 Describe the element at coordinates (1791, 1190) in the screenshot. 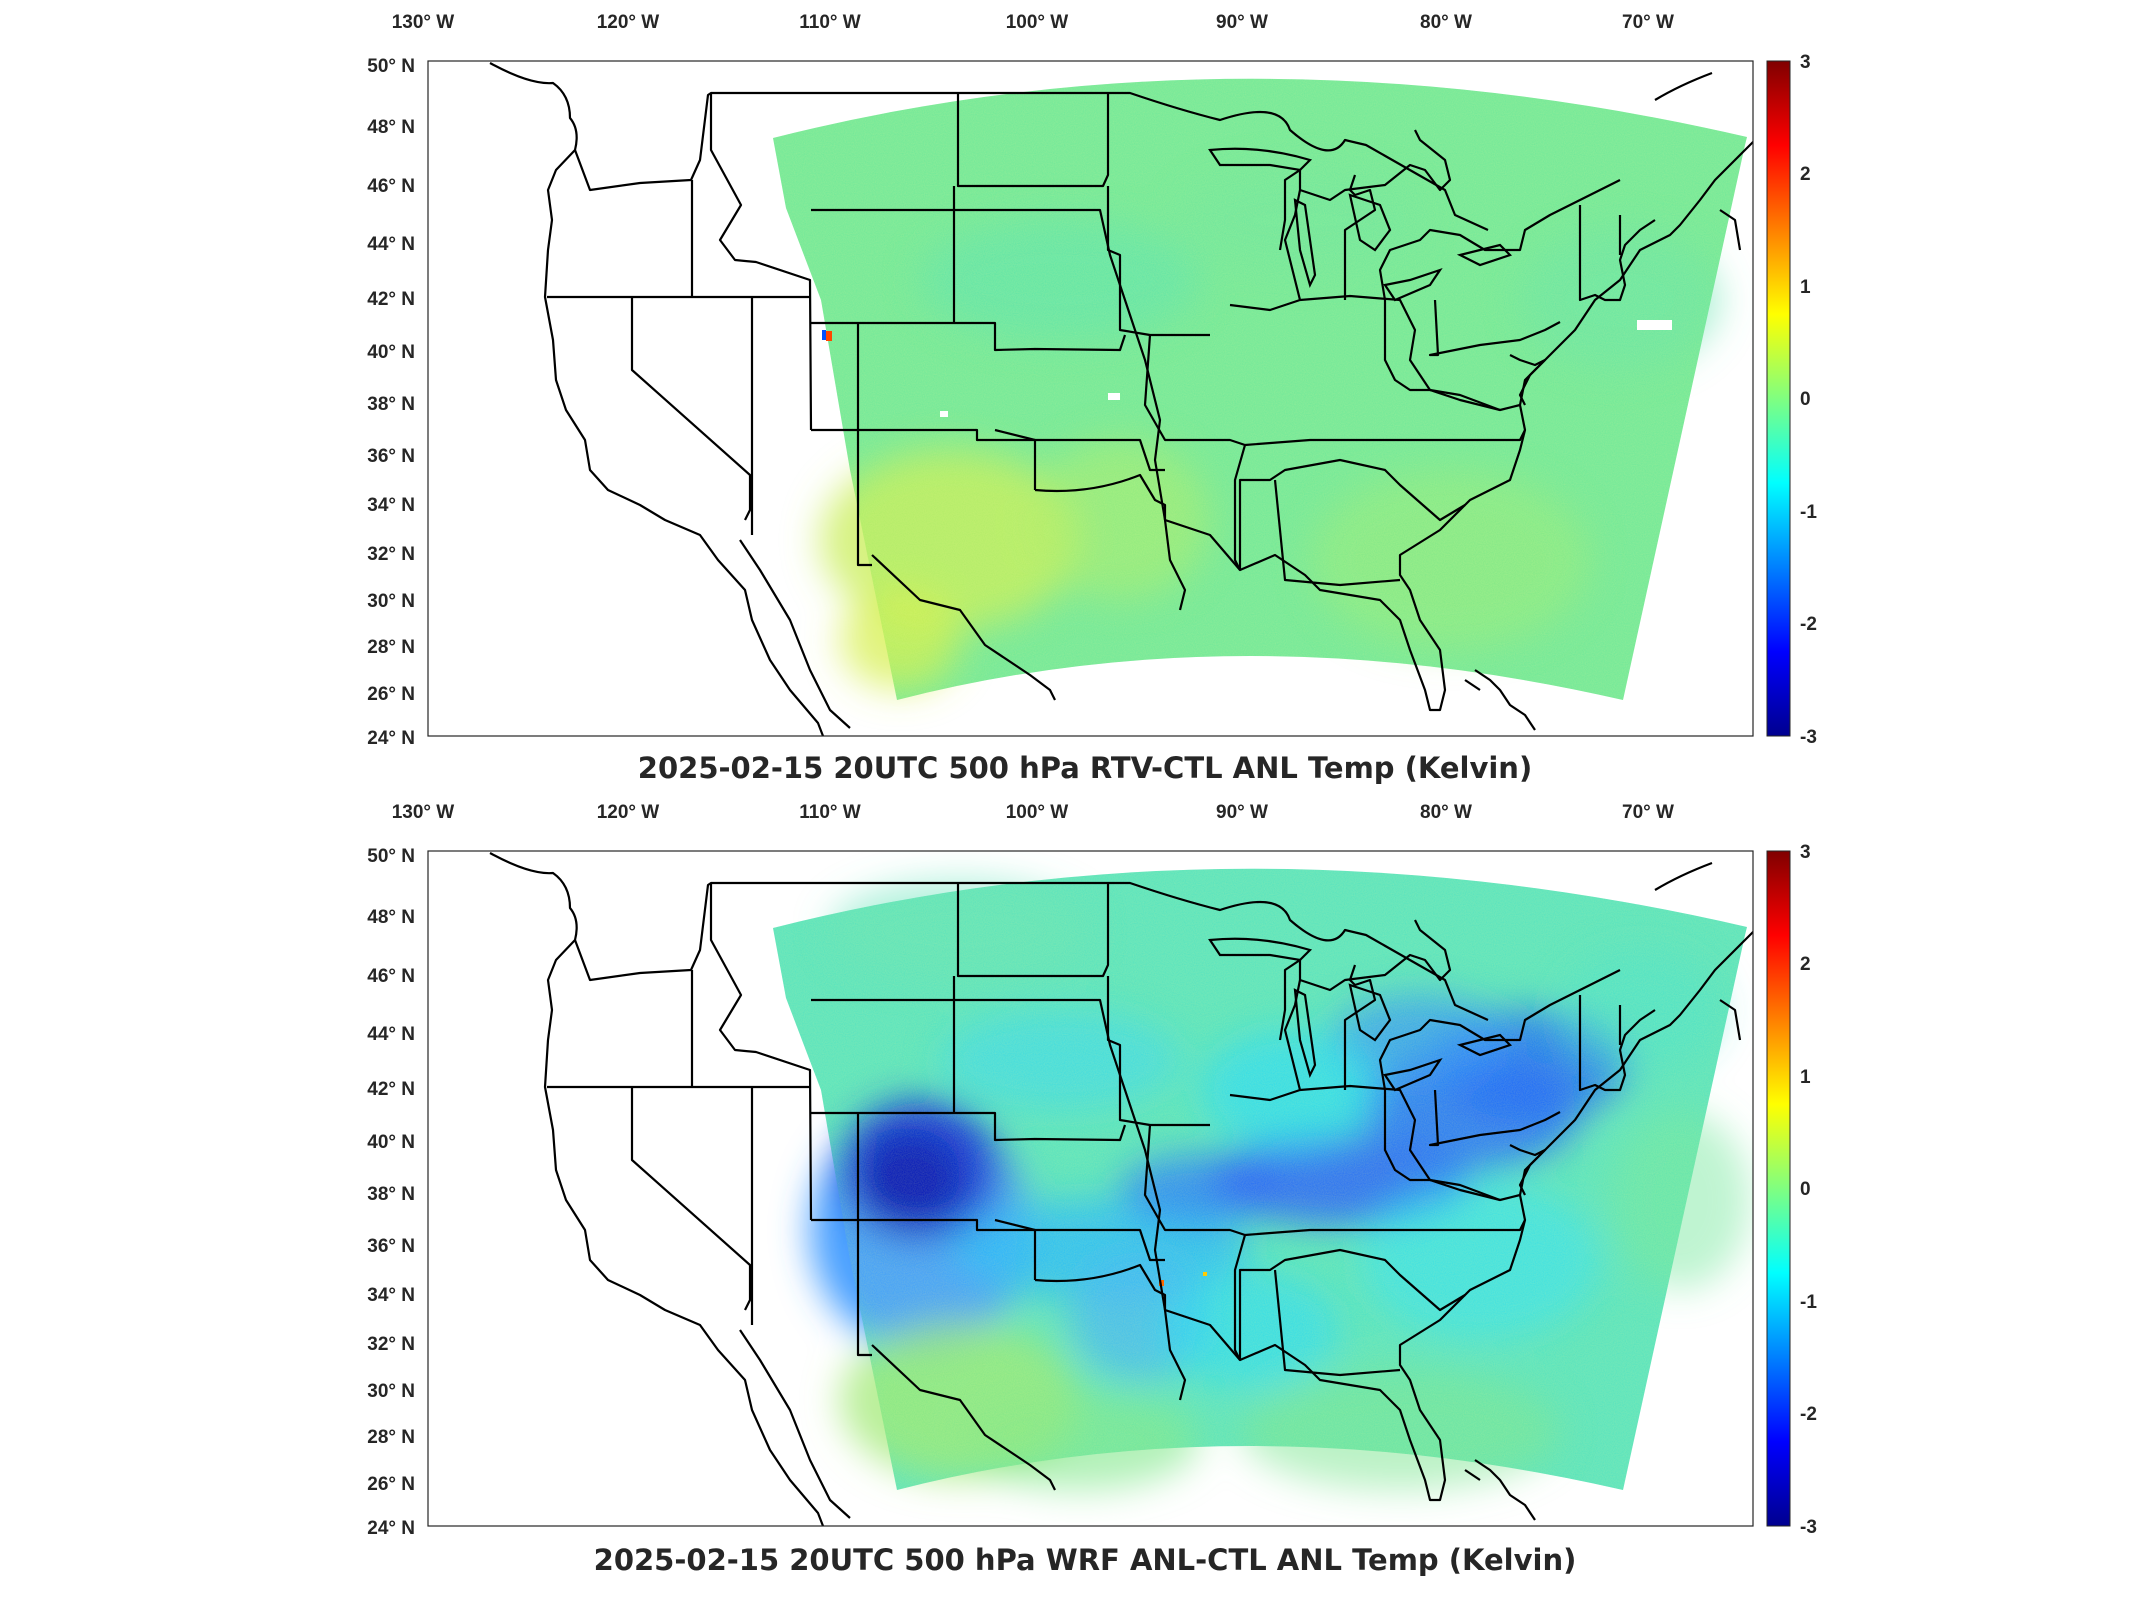

I see `colorbar-2: 3 2 1 0 -1 -2 -3` at that location.